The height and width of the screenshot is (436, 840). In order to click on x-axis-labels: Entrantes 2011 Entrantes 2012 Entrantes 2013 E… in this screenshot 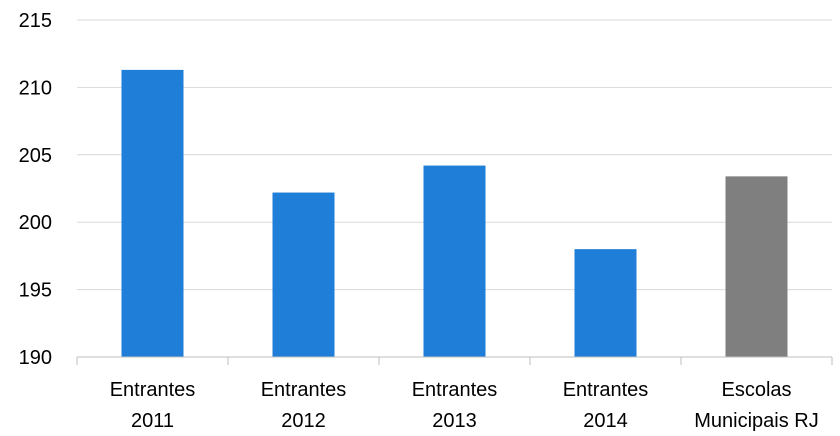, I will do `click(464, 405)`.